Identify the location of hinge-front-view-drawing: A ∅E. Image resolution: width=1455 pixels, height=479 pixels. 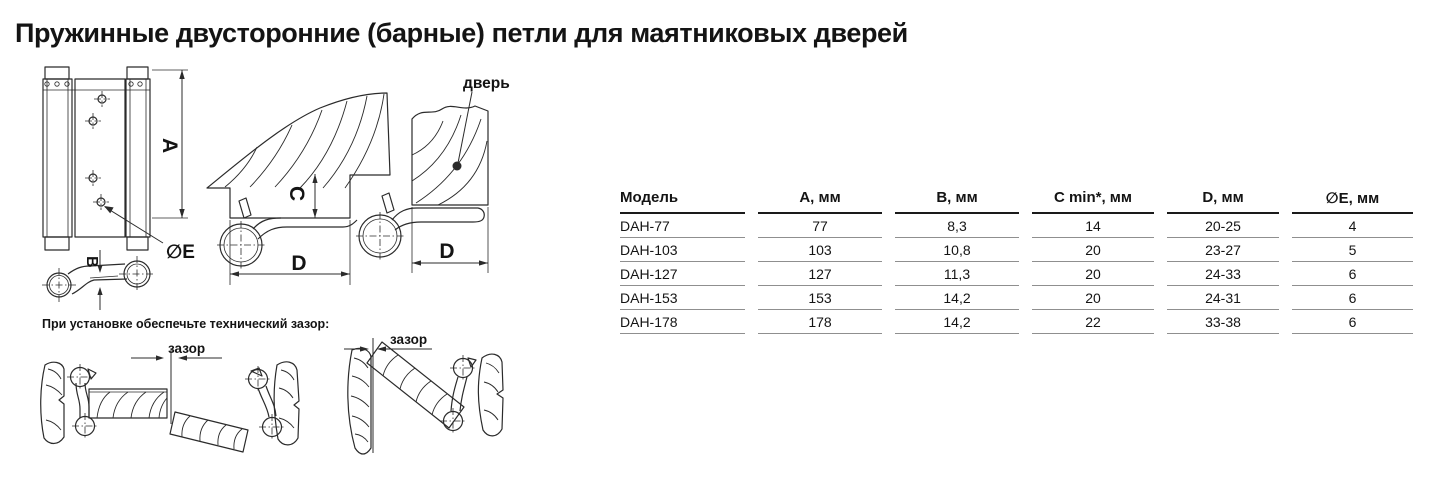
(118, 164).